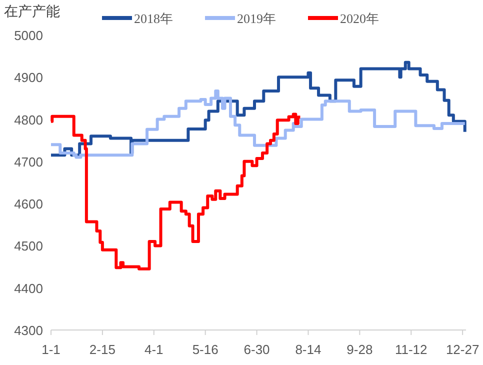  Describe the element at coordinates (154, 349) in the screenshot. I see `x-tick-label: 4-1` at that location.